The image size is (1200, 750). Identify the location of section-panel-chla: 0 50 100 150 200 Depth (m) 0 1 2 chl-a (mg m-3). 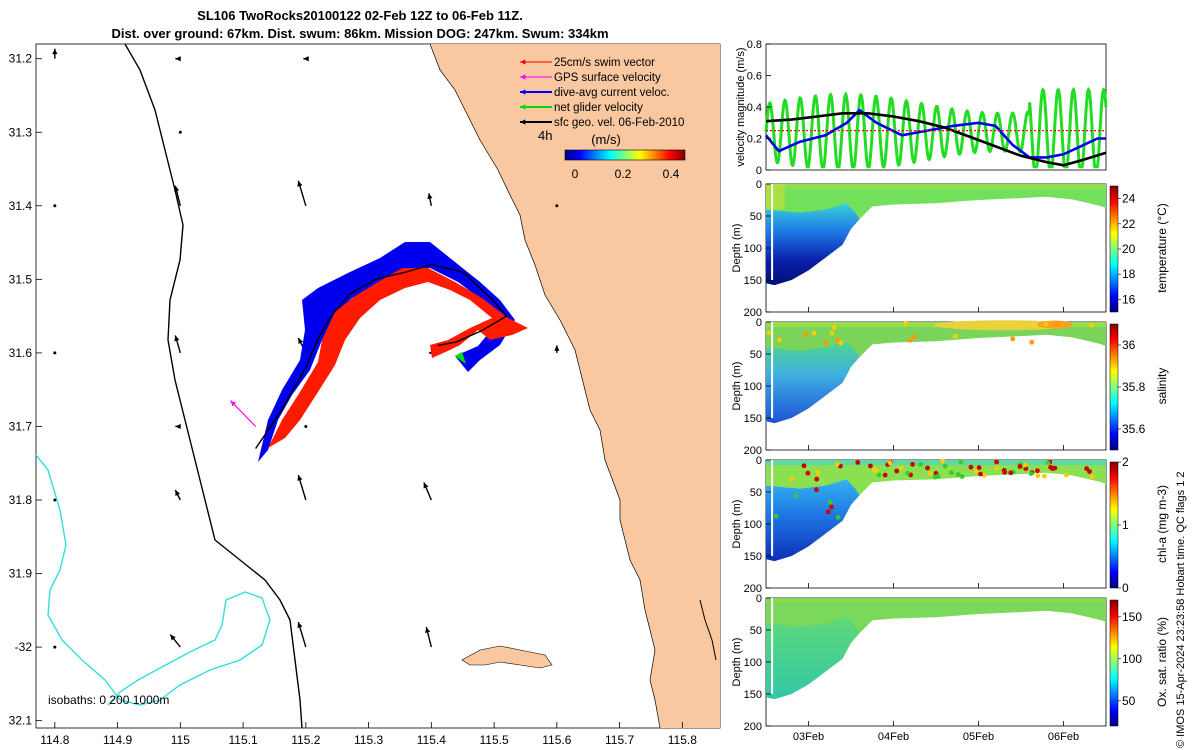
(950, 525).